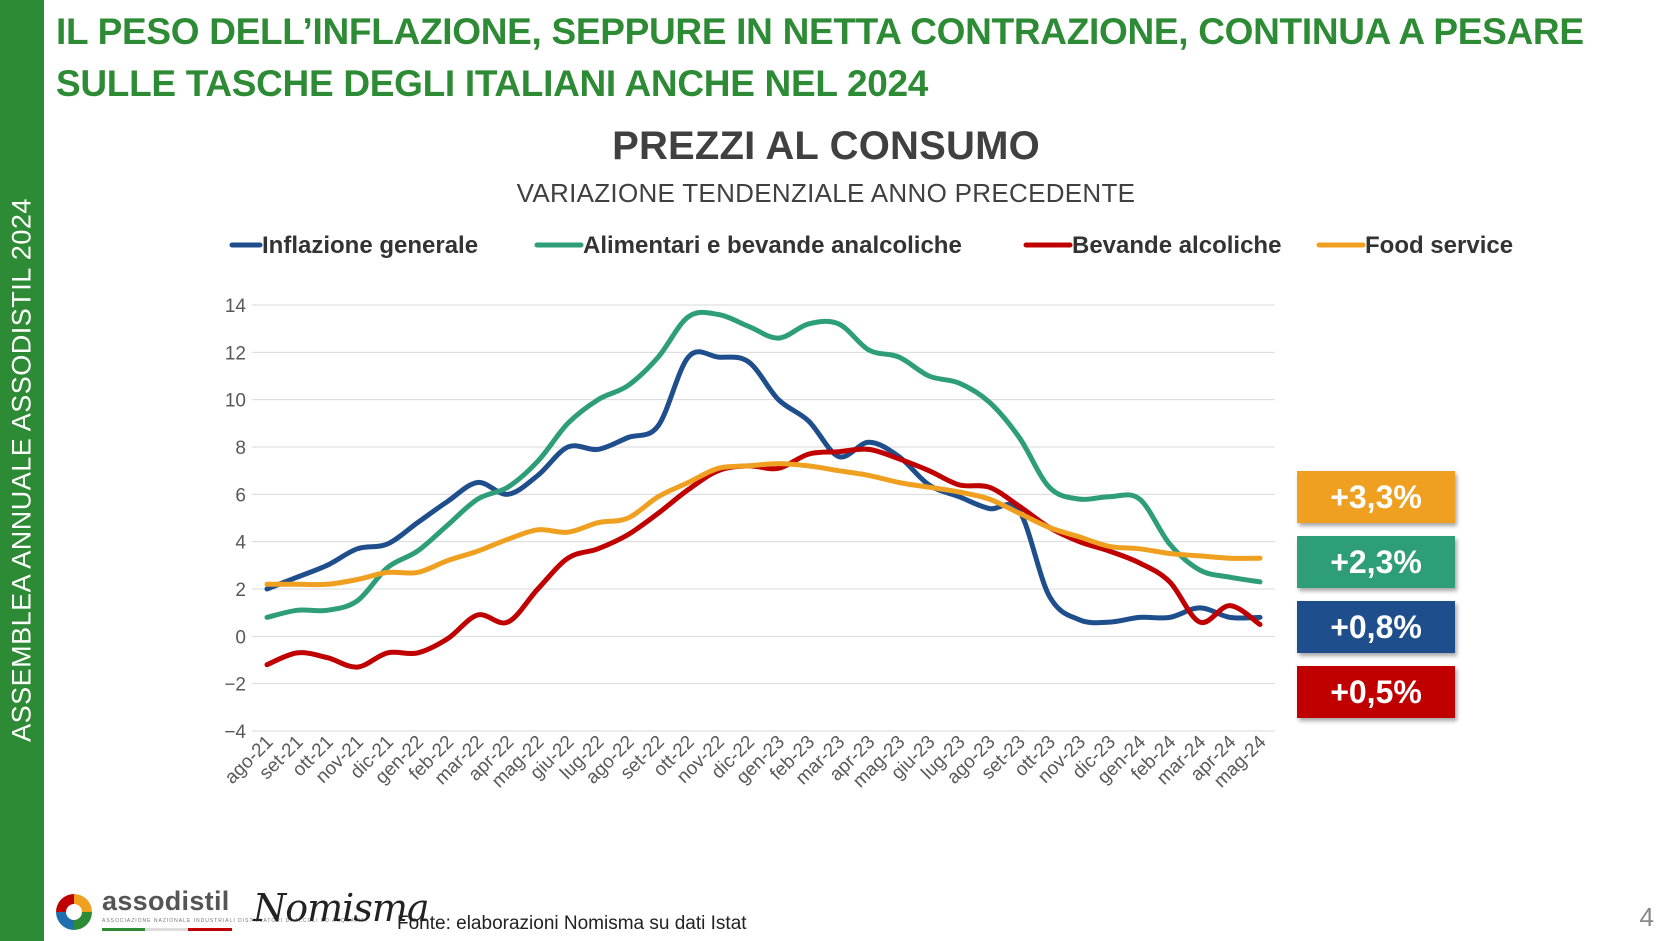 The image size is (1672, 941). Describe the element at coordinates (826, 193) in the screenshot. I see `chart-subtitle: VARIAZIONE TENDENZIALE ANNO PRECEDENTE` at that location.